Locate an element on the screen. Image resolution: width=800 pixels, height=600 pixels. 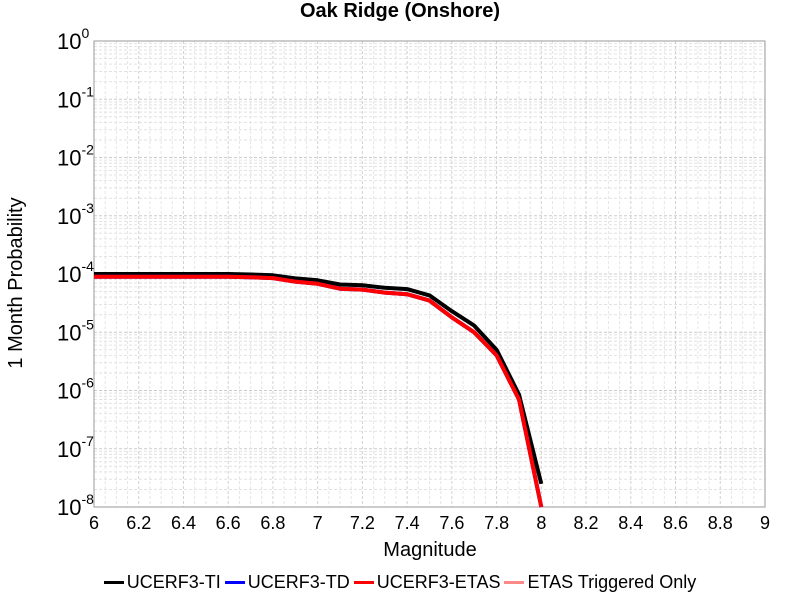
x-axis-label: Magnitude is located at coordinates (429, 550).